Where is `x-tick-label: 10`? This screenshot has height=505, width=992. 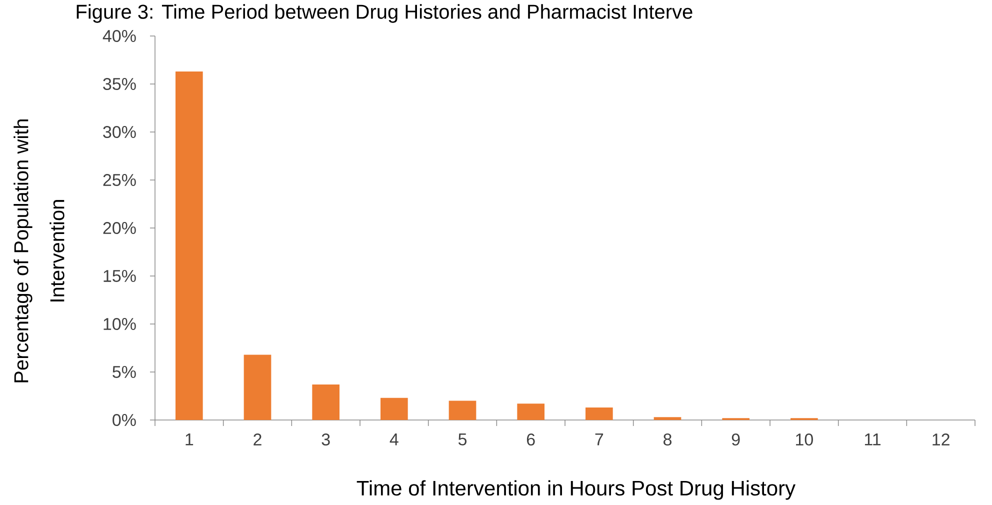 x-tick-label: 10 is located at coordinates (804, 440).